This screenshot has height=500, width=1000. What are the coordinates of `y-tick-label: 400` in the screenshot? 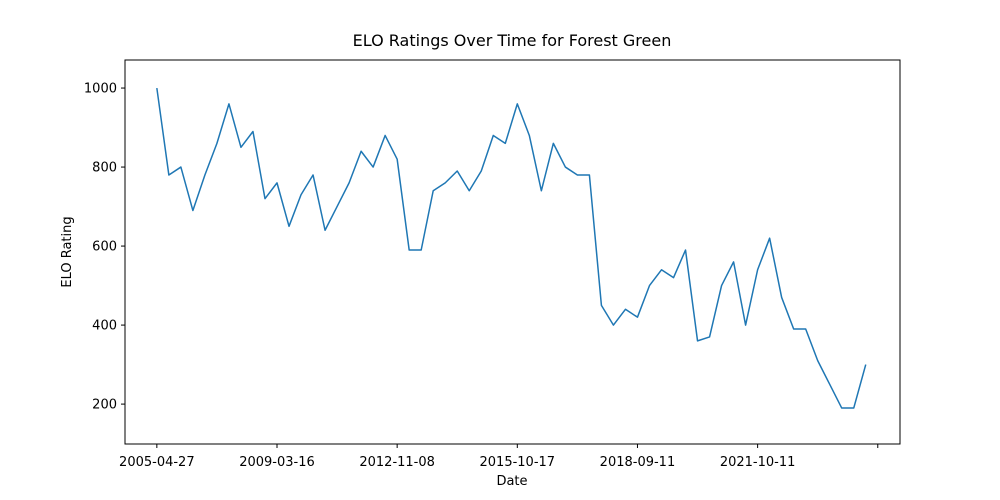 It's located at (104, 326).